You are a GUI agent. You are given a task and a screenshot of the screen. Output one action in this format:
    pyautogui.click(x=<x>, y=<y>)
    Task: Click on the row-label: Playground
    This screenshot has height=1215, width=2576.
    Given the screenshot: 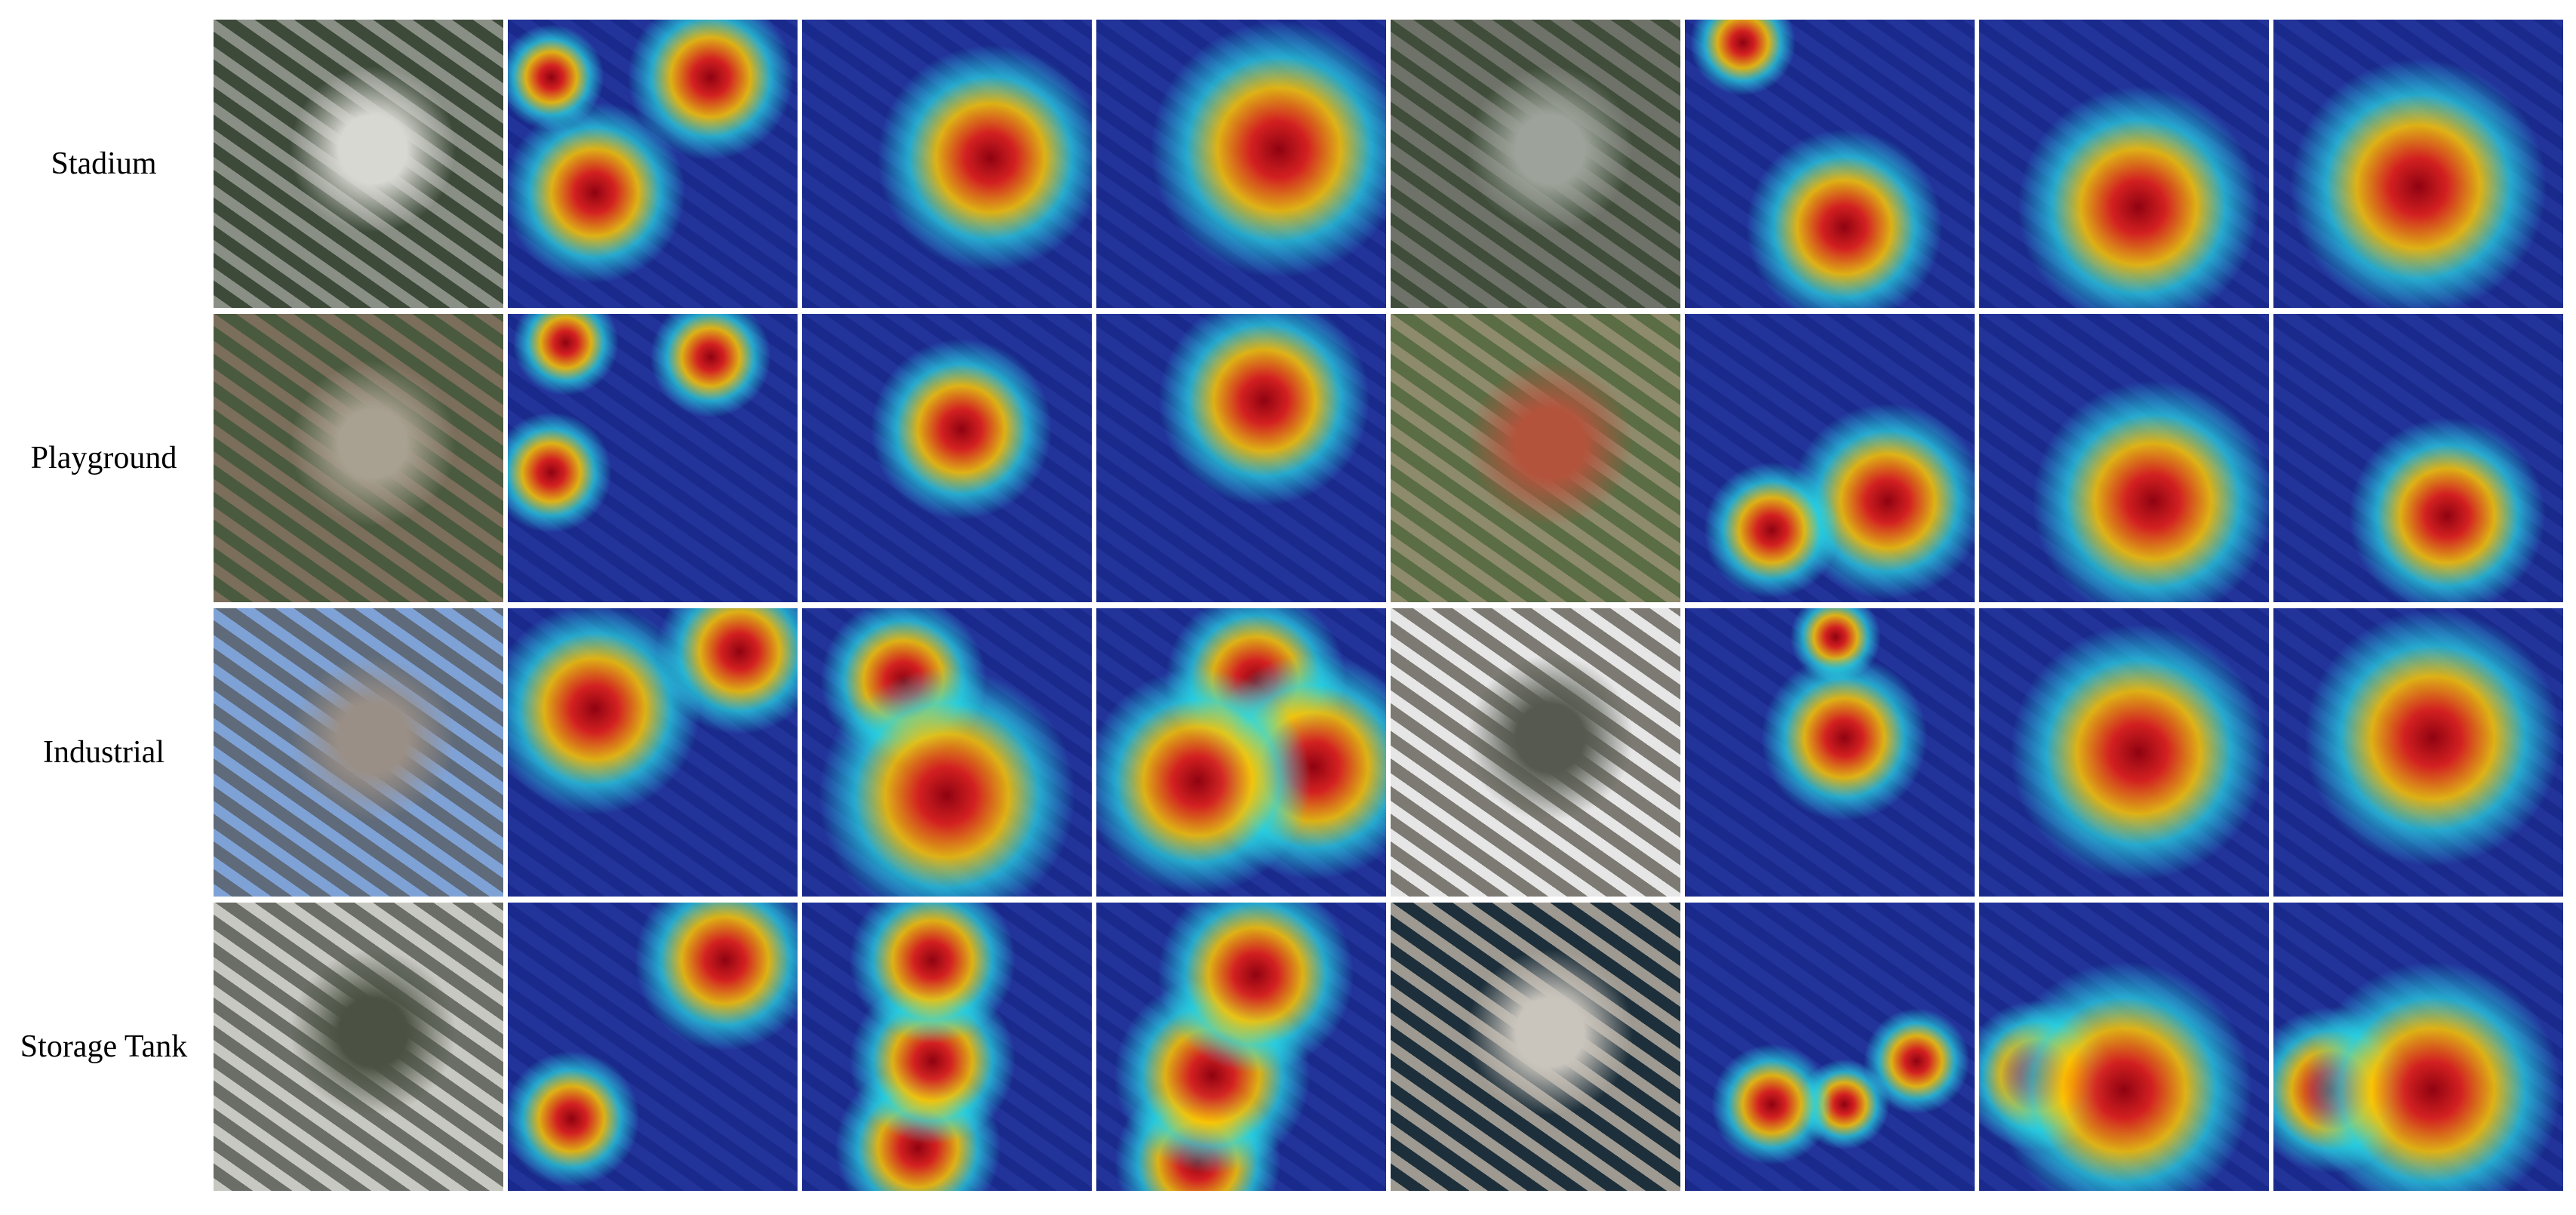 What is the action you would take?
    pyautogui.click(x=103, y=458)
    